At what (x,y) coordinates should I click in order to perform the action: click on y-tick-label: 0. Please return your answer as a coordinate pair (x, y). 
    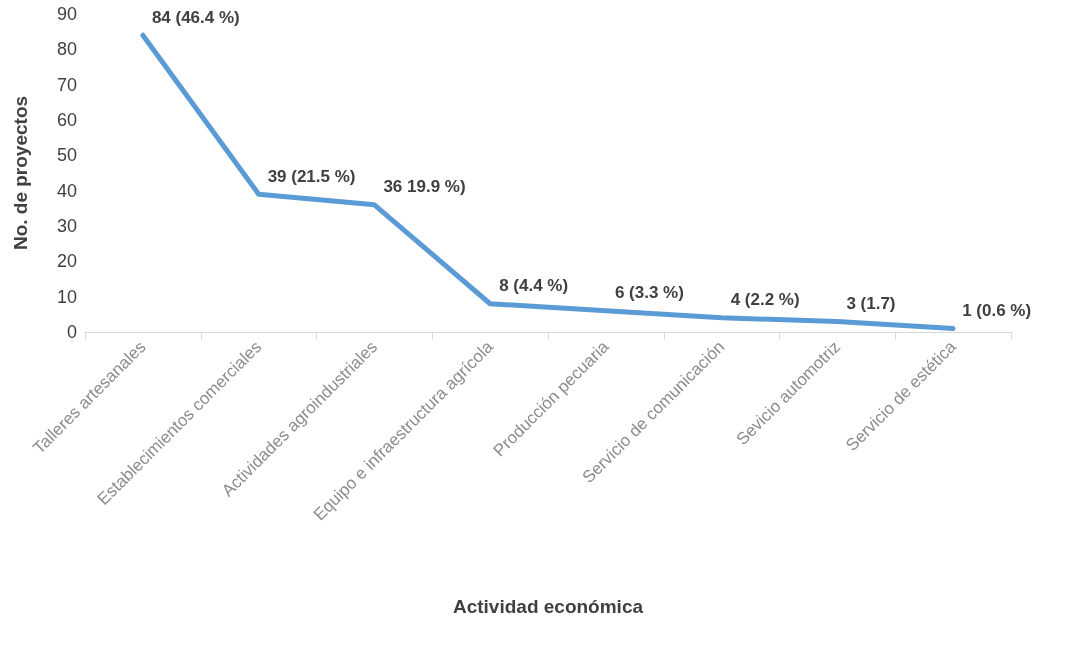
    Looking at the image, I should click on (71, 332).